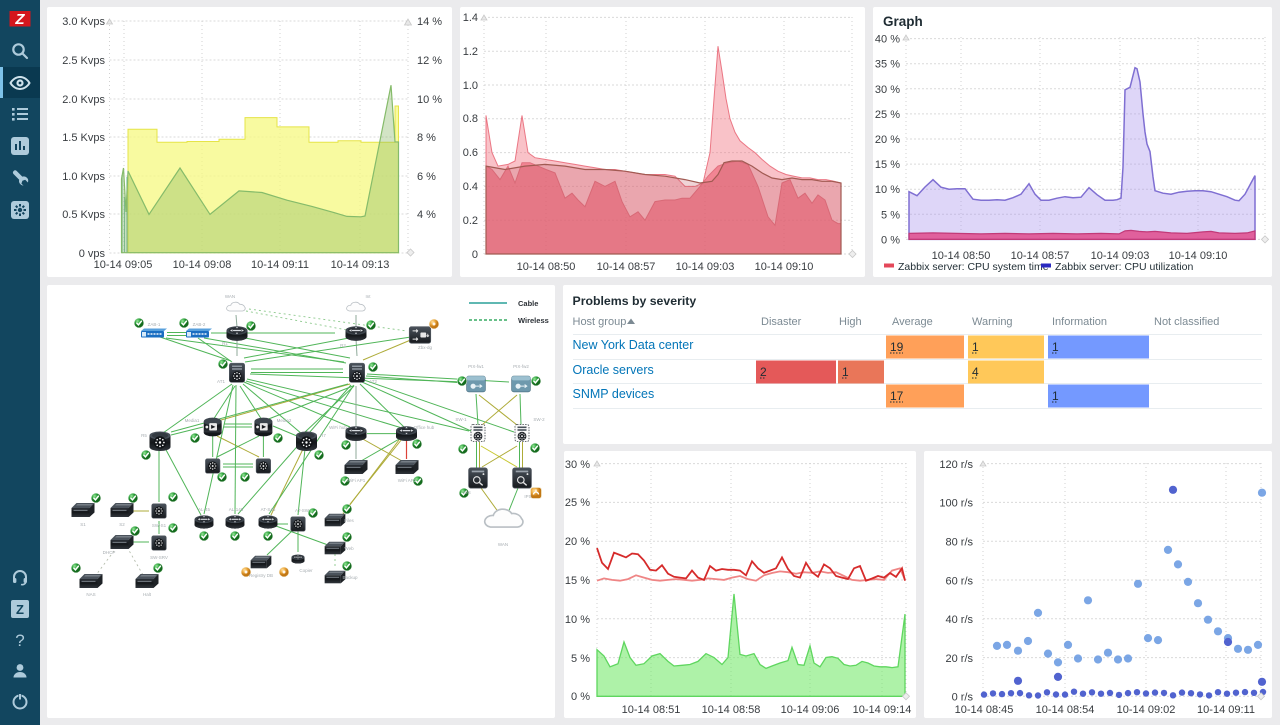 The height and width of the screenshot is (725, 1280). Describe the element at coordinates (230, 296) in the screenshot. I see `svg-text: WAN` at that location.